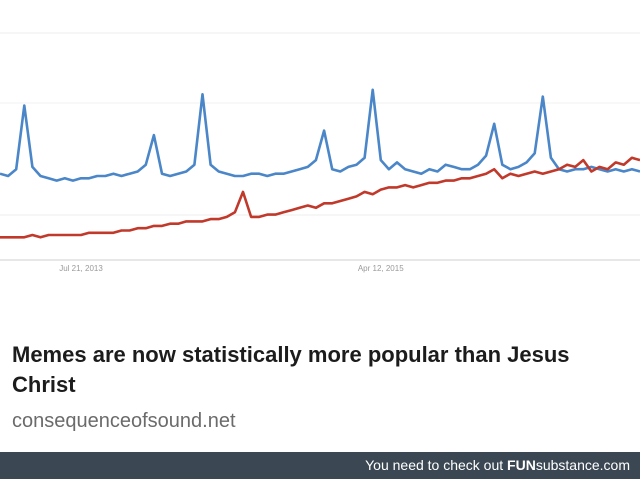 The height and width of the screenshot is (479, 640). What do you see at coordinates (434, 465) in the screenshot?
I see `footer-text: You need to check out` at bounding box center [434, 465].